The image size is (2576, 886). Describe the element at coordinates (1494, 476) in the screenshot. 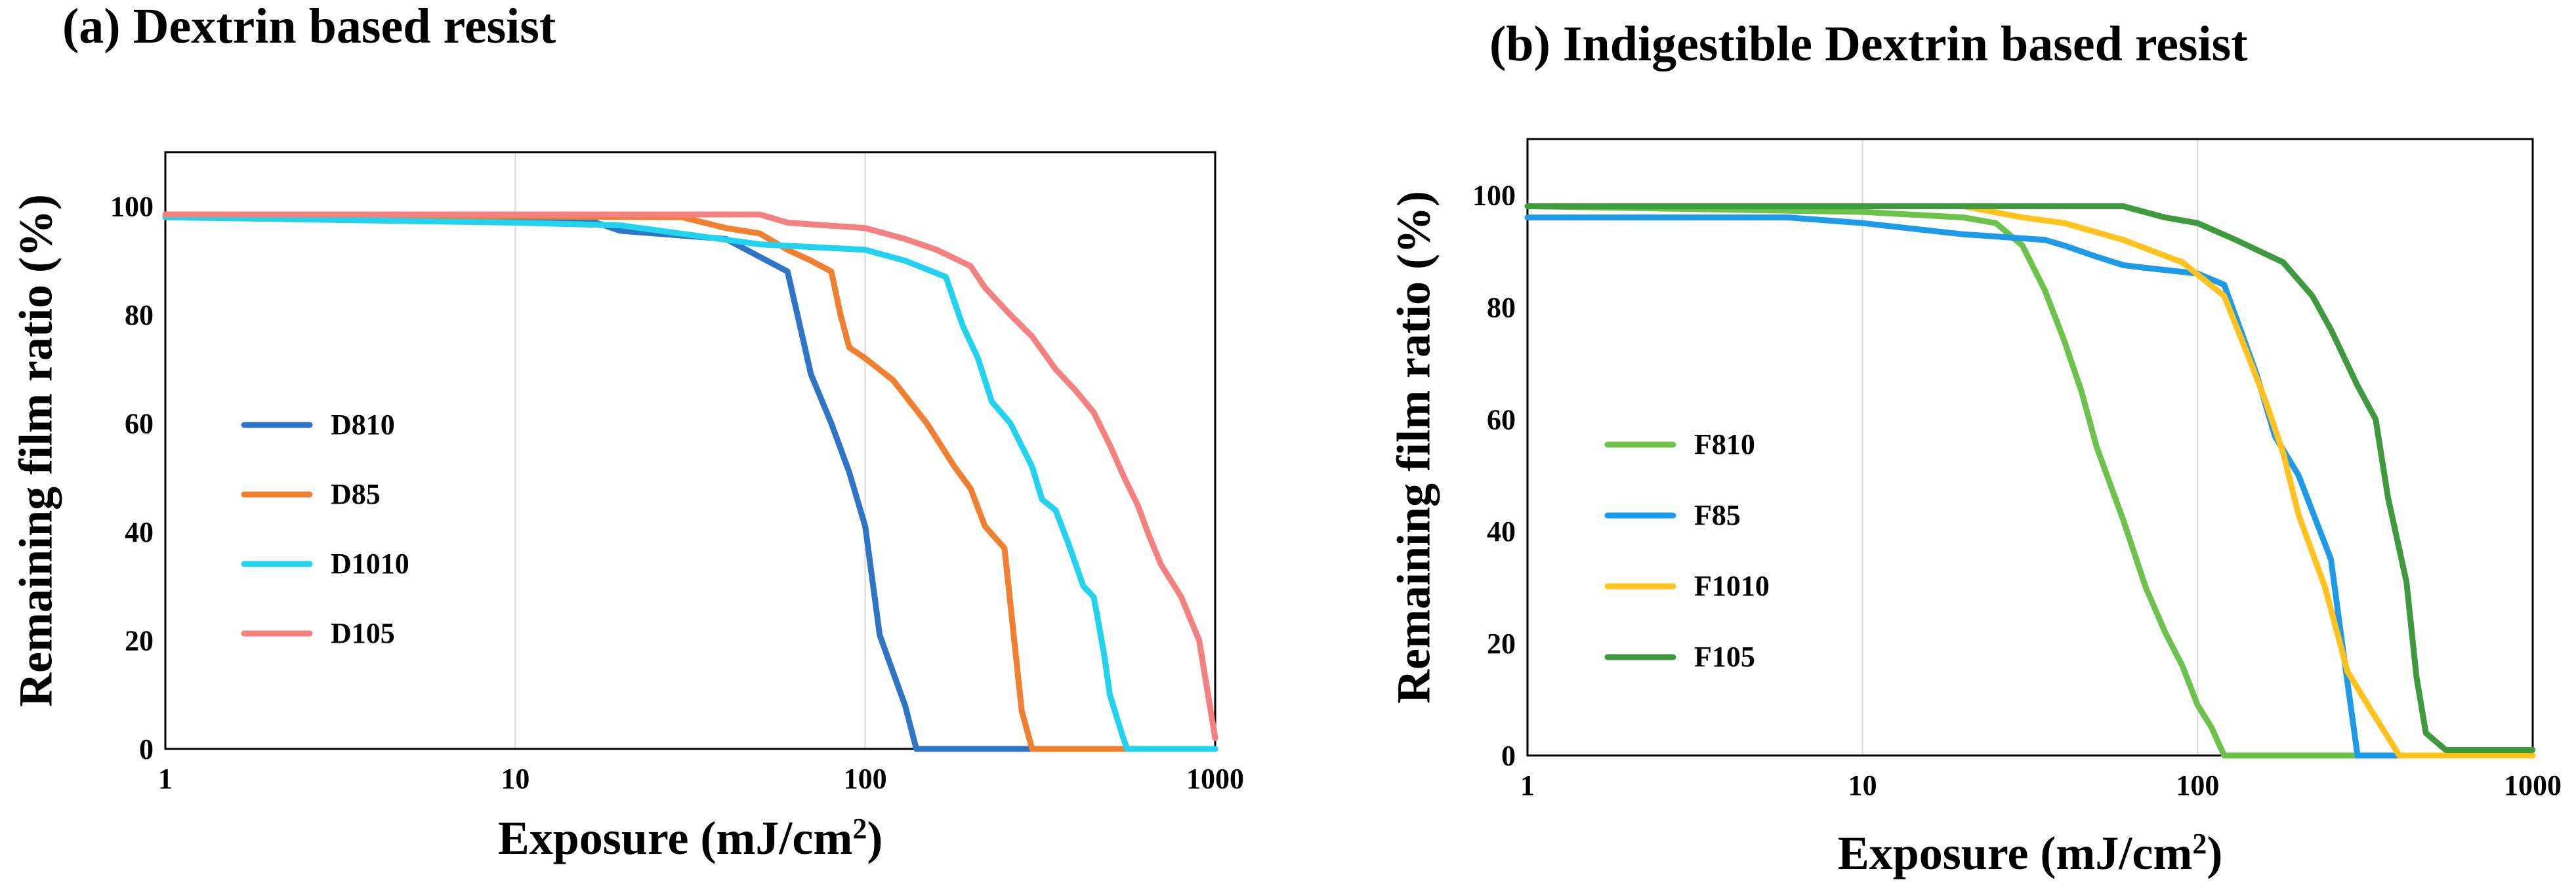

I see `y-ticks-b: 0 20 40 60 80 100` at that location.